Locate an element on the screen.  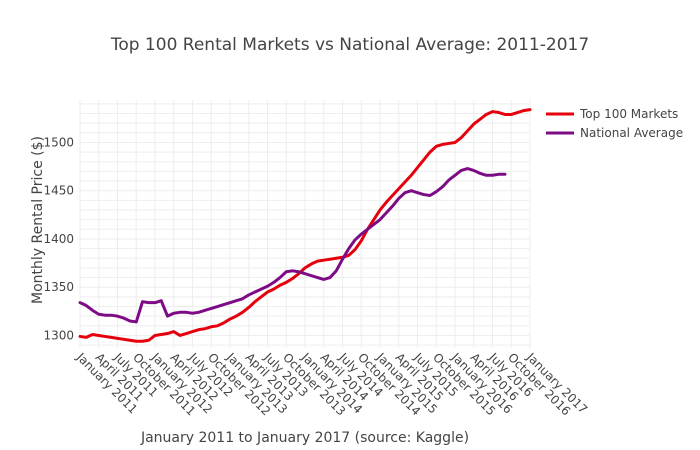
legend-item: Top 100 Markets is located at coordinates (612, 114).